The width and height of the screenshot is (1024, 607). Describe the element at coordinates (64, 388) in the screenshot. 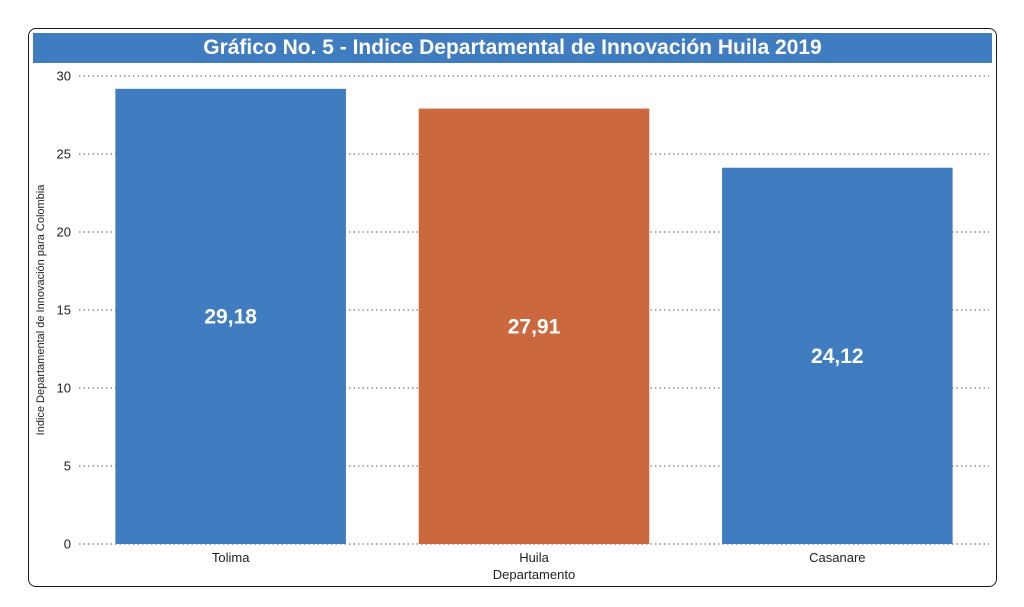

I see `y-tick-label: 10` at that location.